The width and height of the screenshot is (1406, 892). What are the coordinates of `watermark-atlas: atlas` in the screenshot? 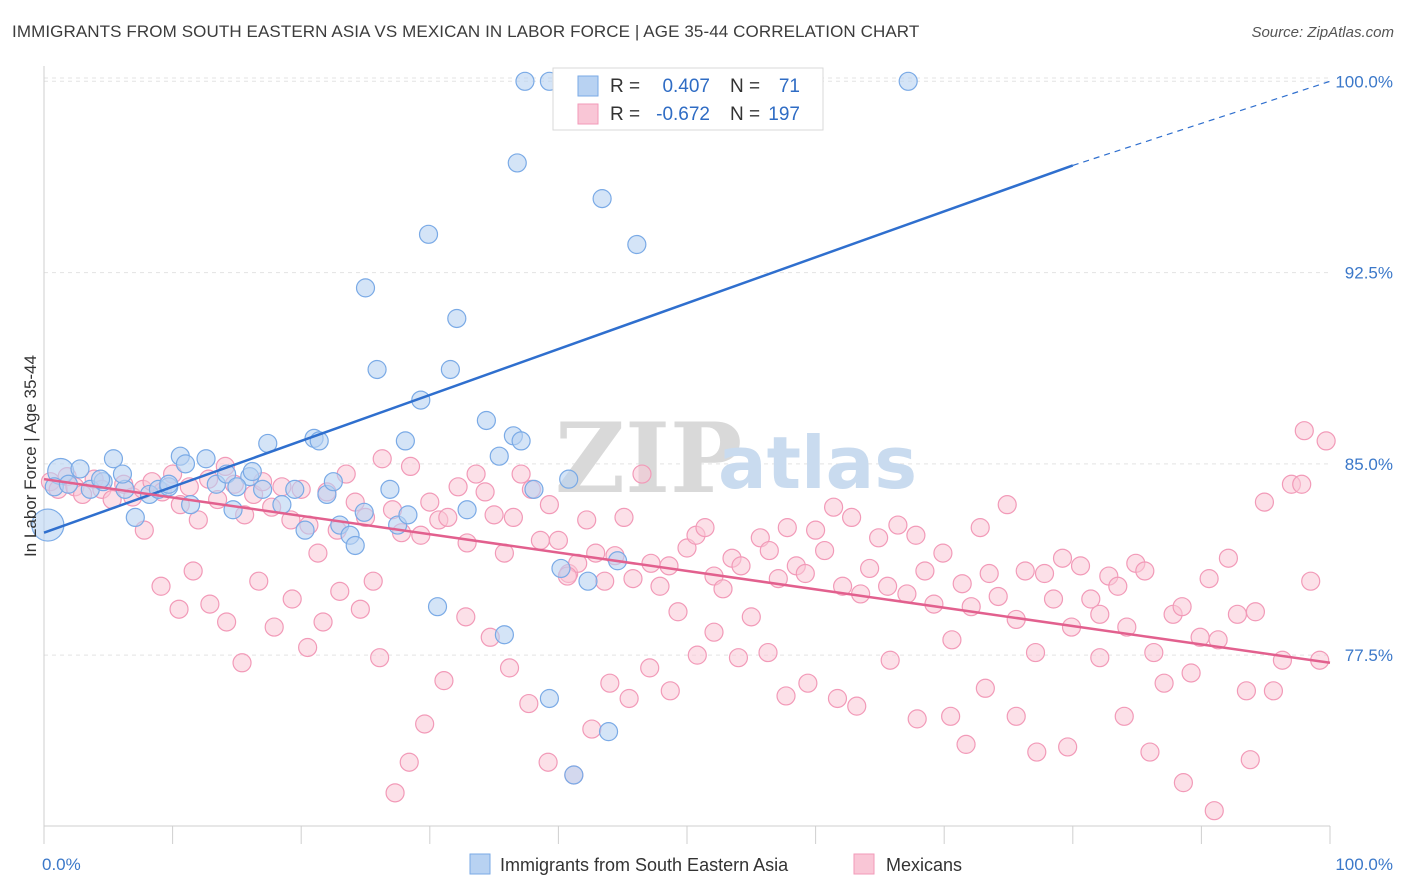 It's located at (817, 463).